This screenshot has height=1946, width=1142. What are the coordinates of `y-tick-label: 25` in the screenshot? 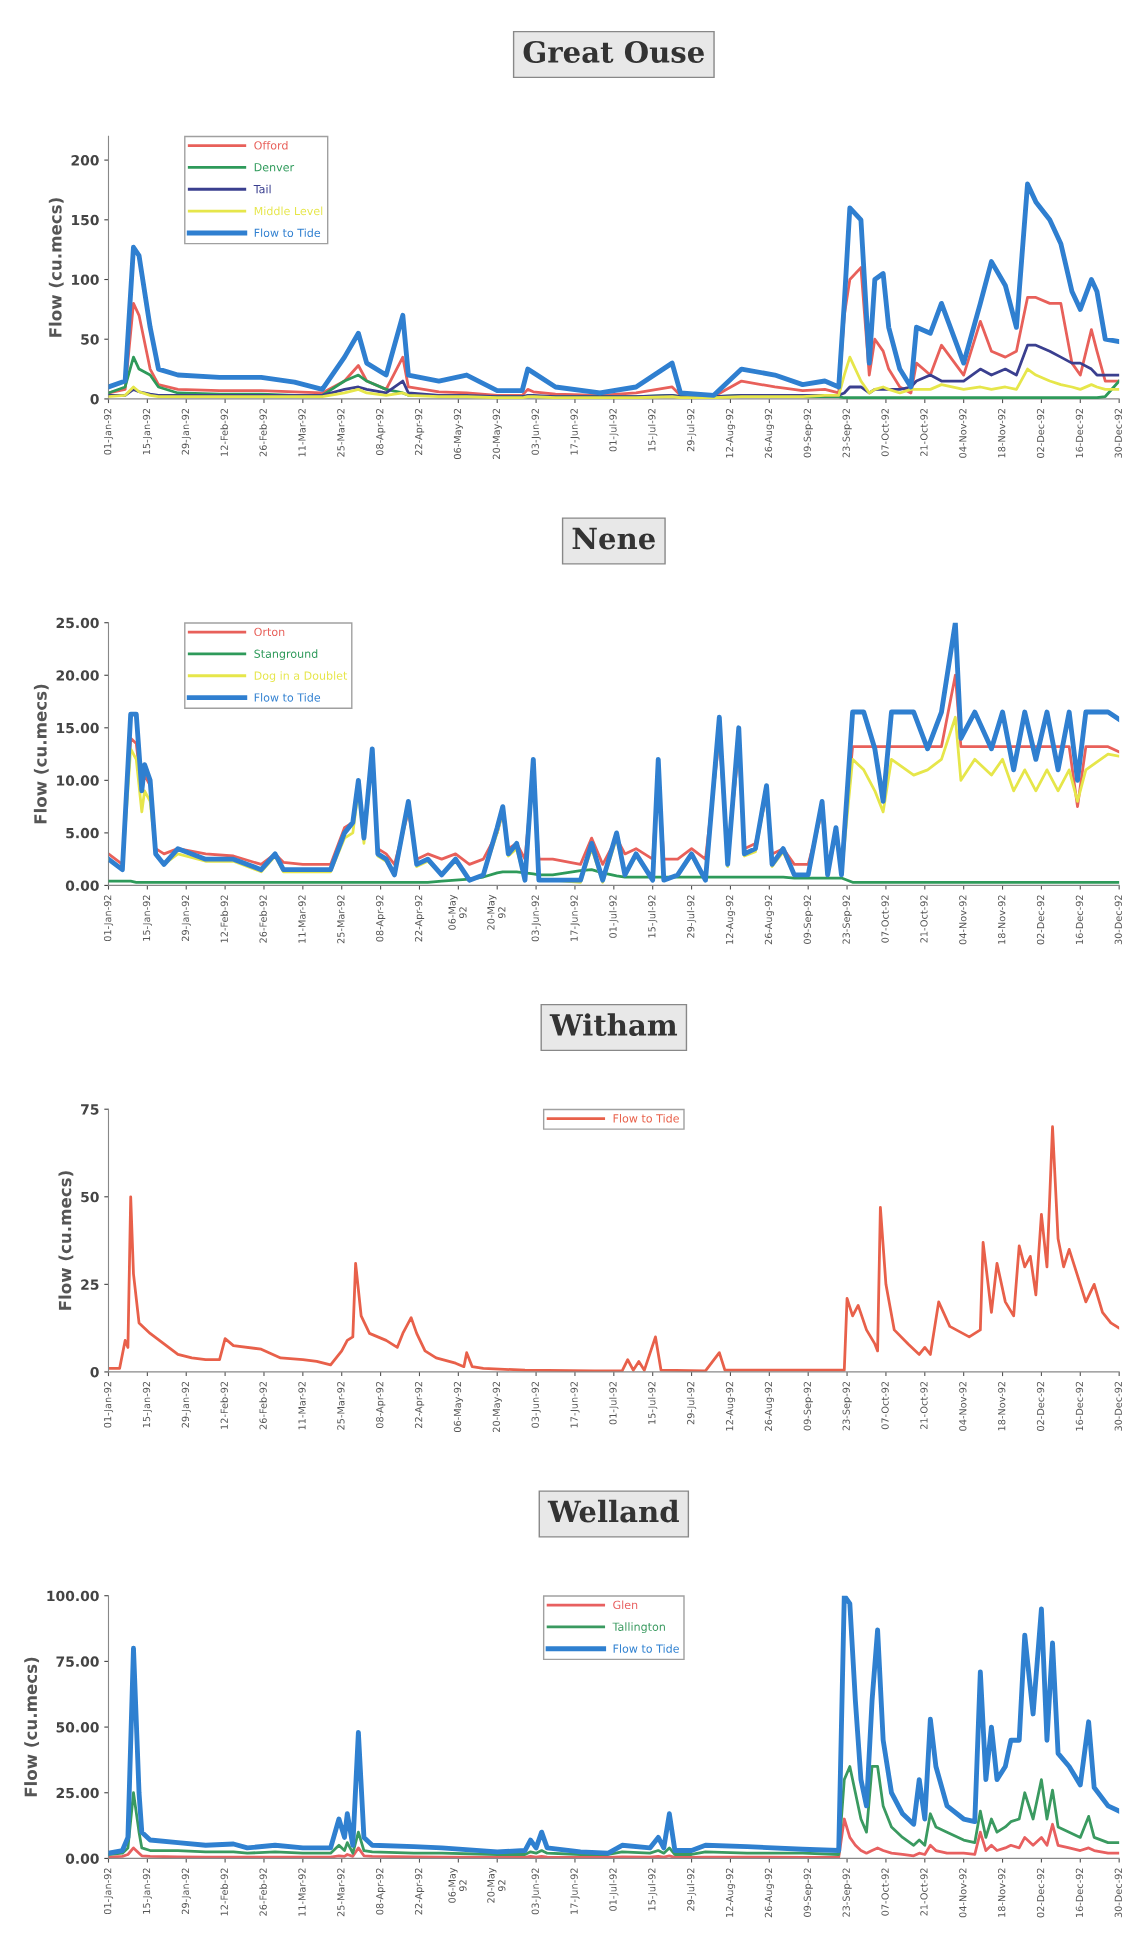 It's located at (90, 1284).